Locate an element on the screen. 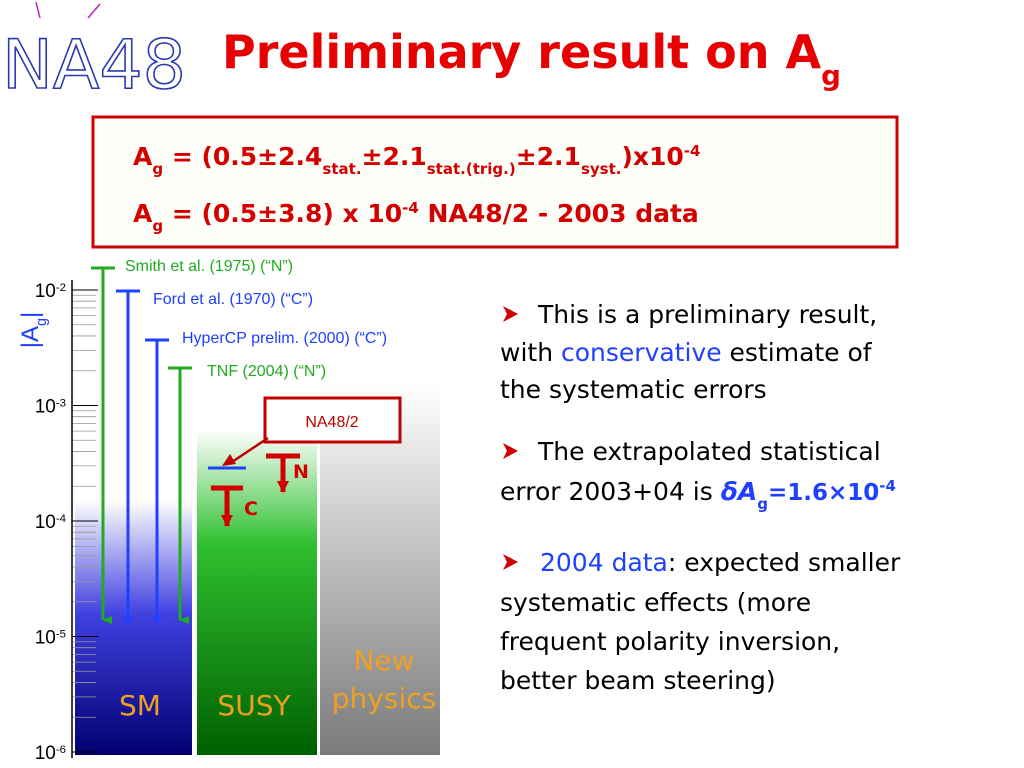 Image resolution: width=1024 pixels, height=768 pixels. bullet-text: with conservative estimate of is located at coordinates (686, 352).